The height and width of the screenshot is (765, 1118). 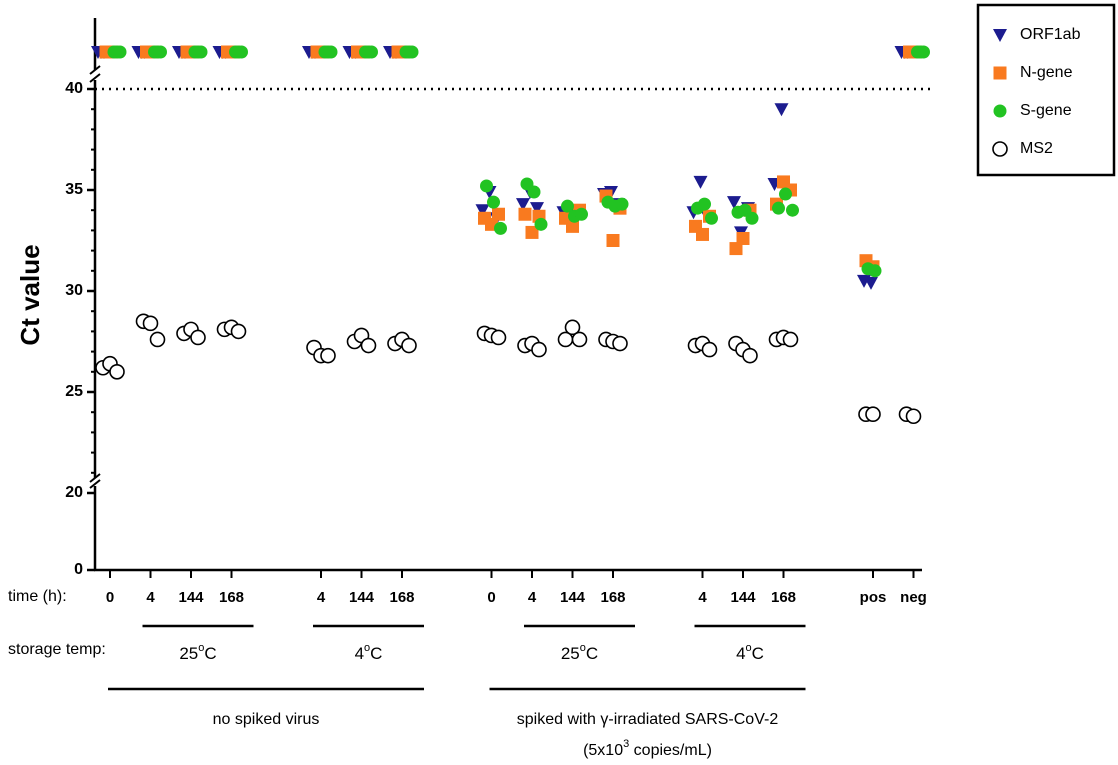 What do you see at coordinates (74, 391) in the screenshot?
I see `y-tick-label: 25` at bounding box center [74, 391].